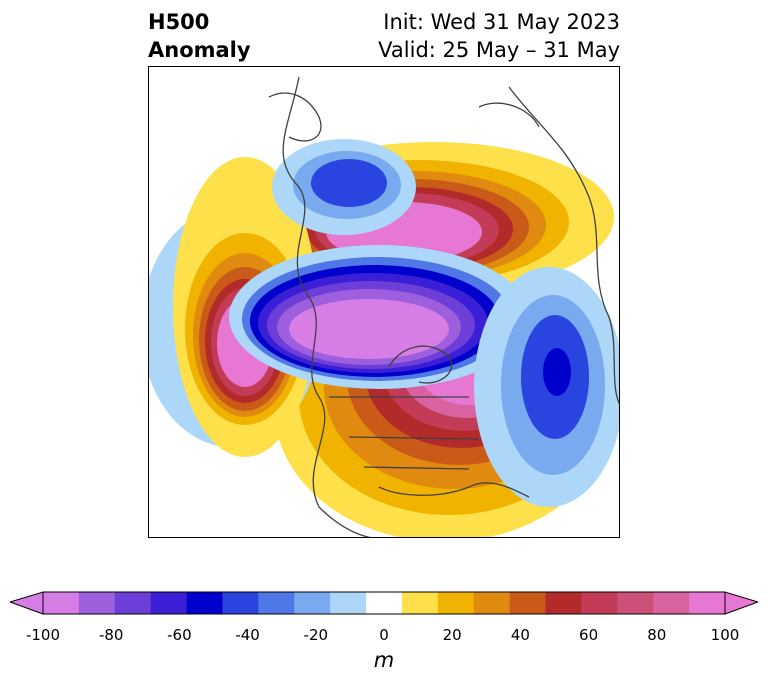 The width and height of the screenshot is (768, 684). What do you see at coordinates (344, 187) in the screenshot?
I see `negative-anomaly-north` at bounding box center [344, 187].